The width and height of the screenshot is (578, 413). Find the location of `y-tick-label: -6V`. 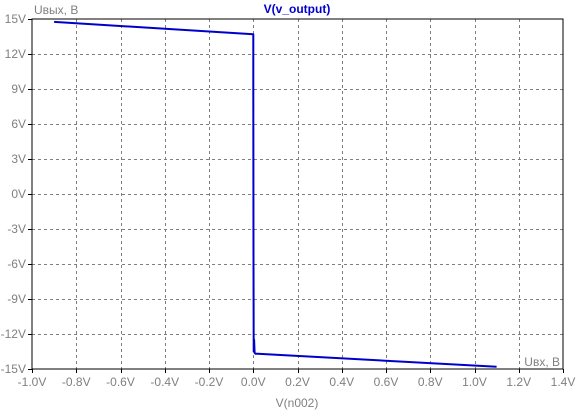

y-tick-label: -6V is located at coordinates (16, 264).